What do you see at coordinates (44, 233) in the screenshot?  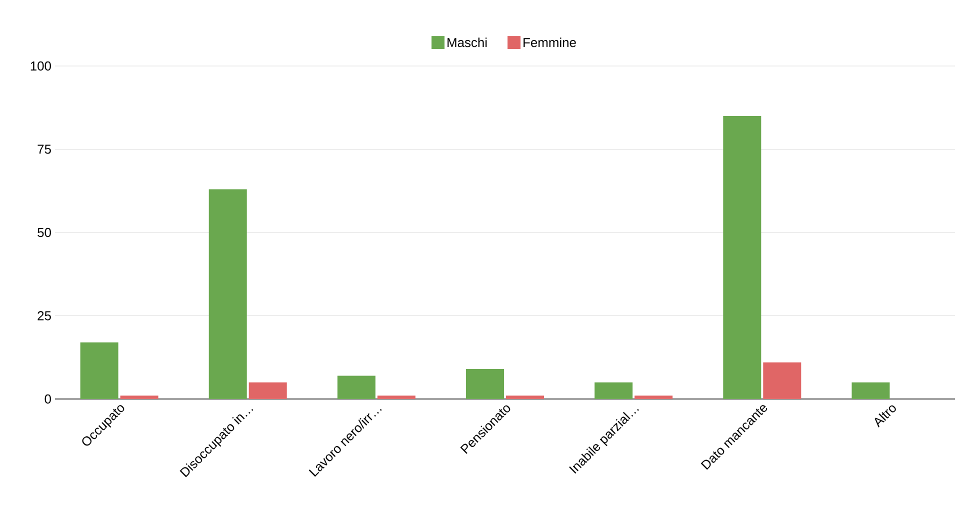 I see `y-tick-label: 50` at bounding box center [44, 233].